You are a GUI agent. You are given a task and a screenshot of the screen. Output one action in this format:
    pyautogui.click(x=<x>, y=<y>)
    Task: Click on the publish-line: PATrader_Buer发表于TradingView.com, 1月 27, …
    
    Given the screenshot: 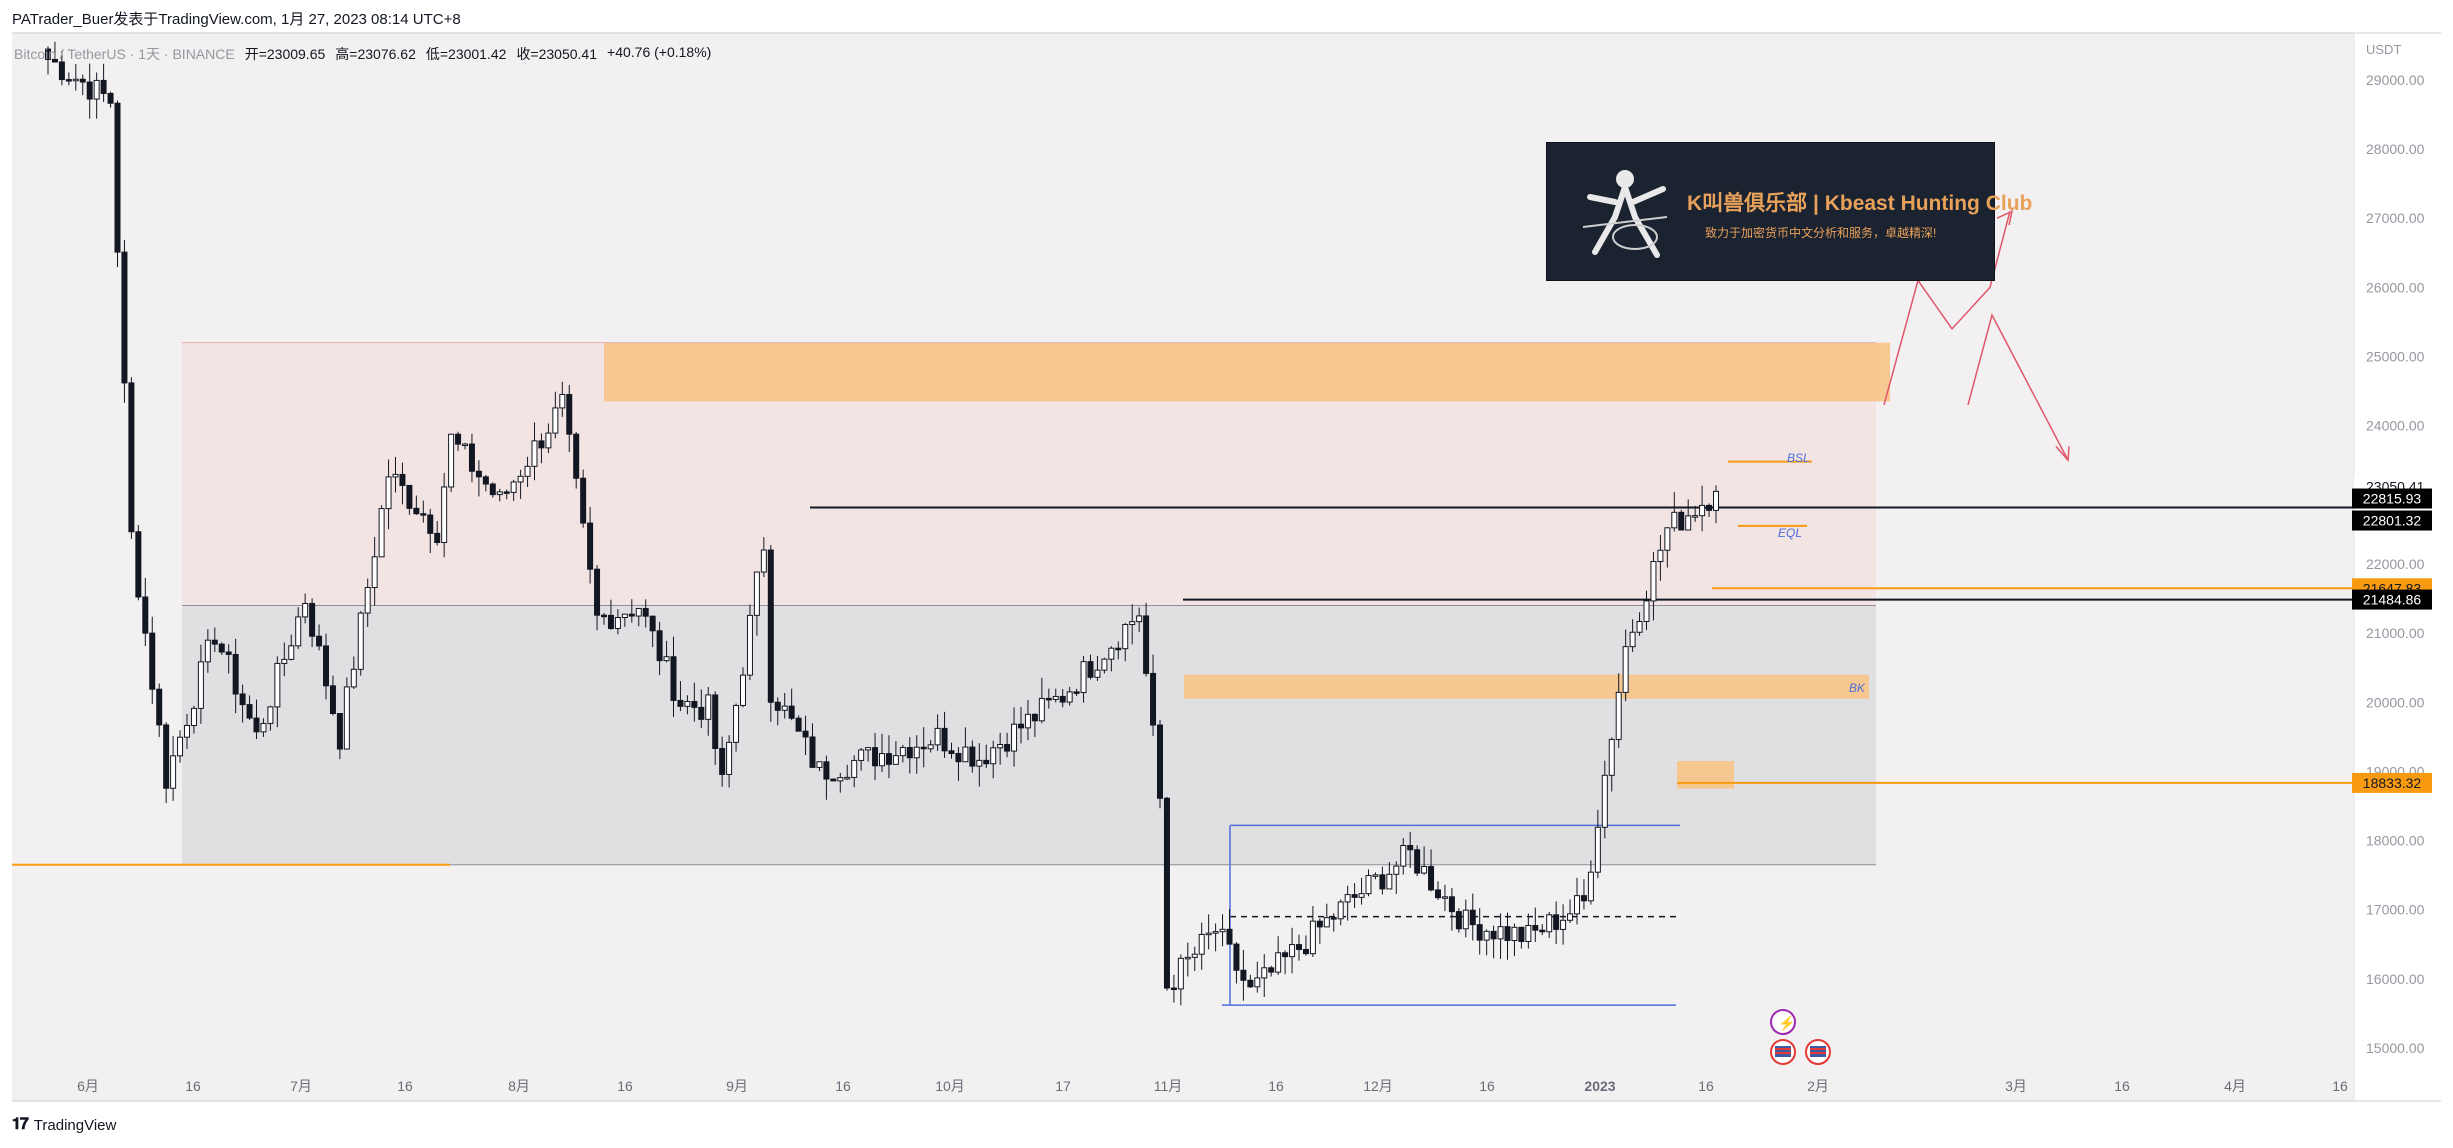 What is the action you would take?
    pyautogui.click(x=236, y=19)
    